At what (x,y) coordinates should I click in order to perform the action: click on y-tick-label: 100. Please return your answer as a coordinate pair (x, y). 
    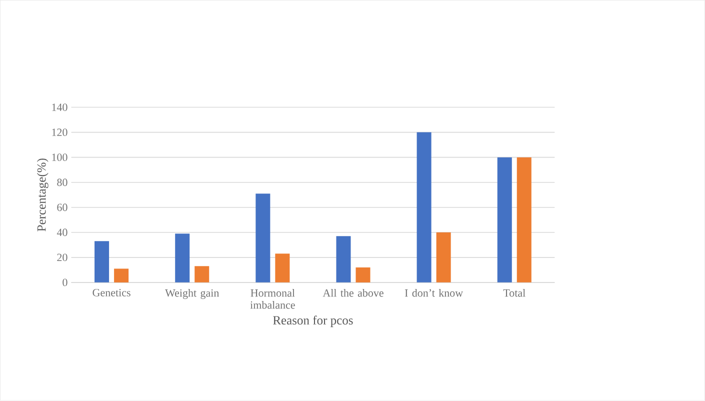
    Looking at the image, I should click on (60, 158).